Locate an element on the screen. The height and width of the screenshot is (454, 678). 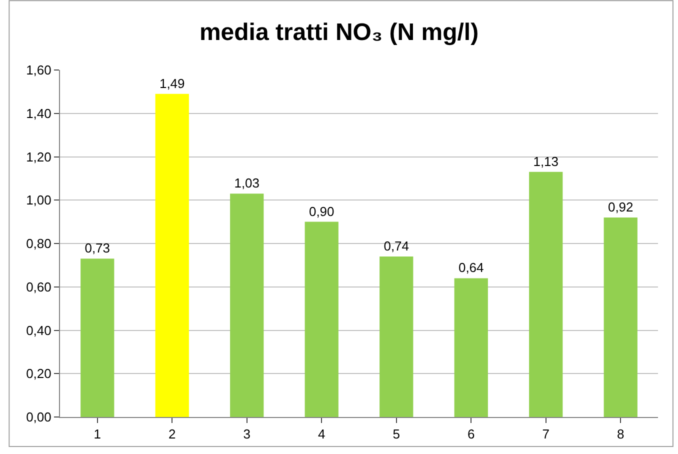
y-tick-label: 0,00 is located at coordinates (39, 417).